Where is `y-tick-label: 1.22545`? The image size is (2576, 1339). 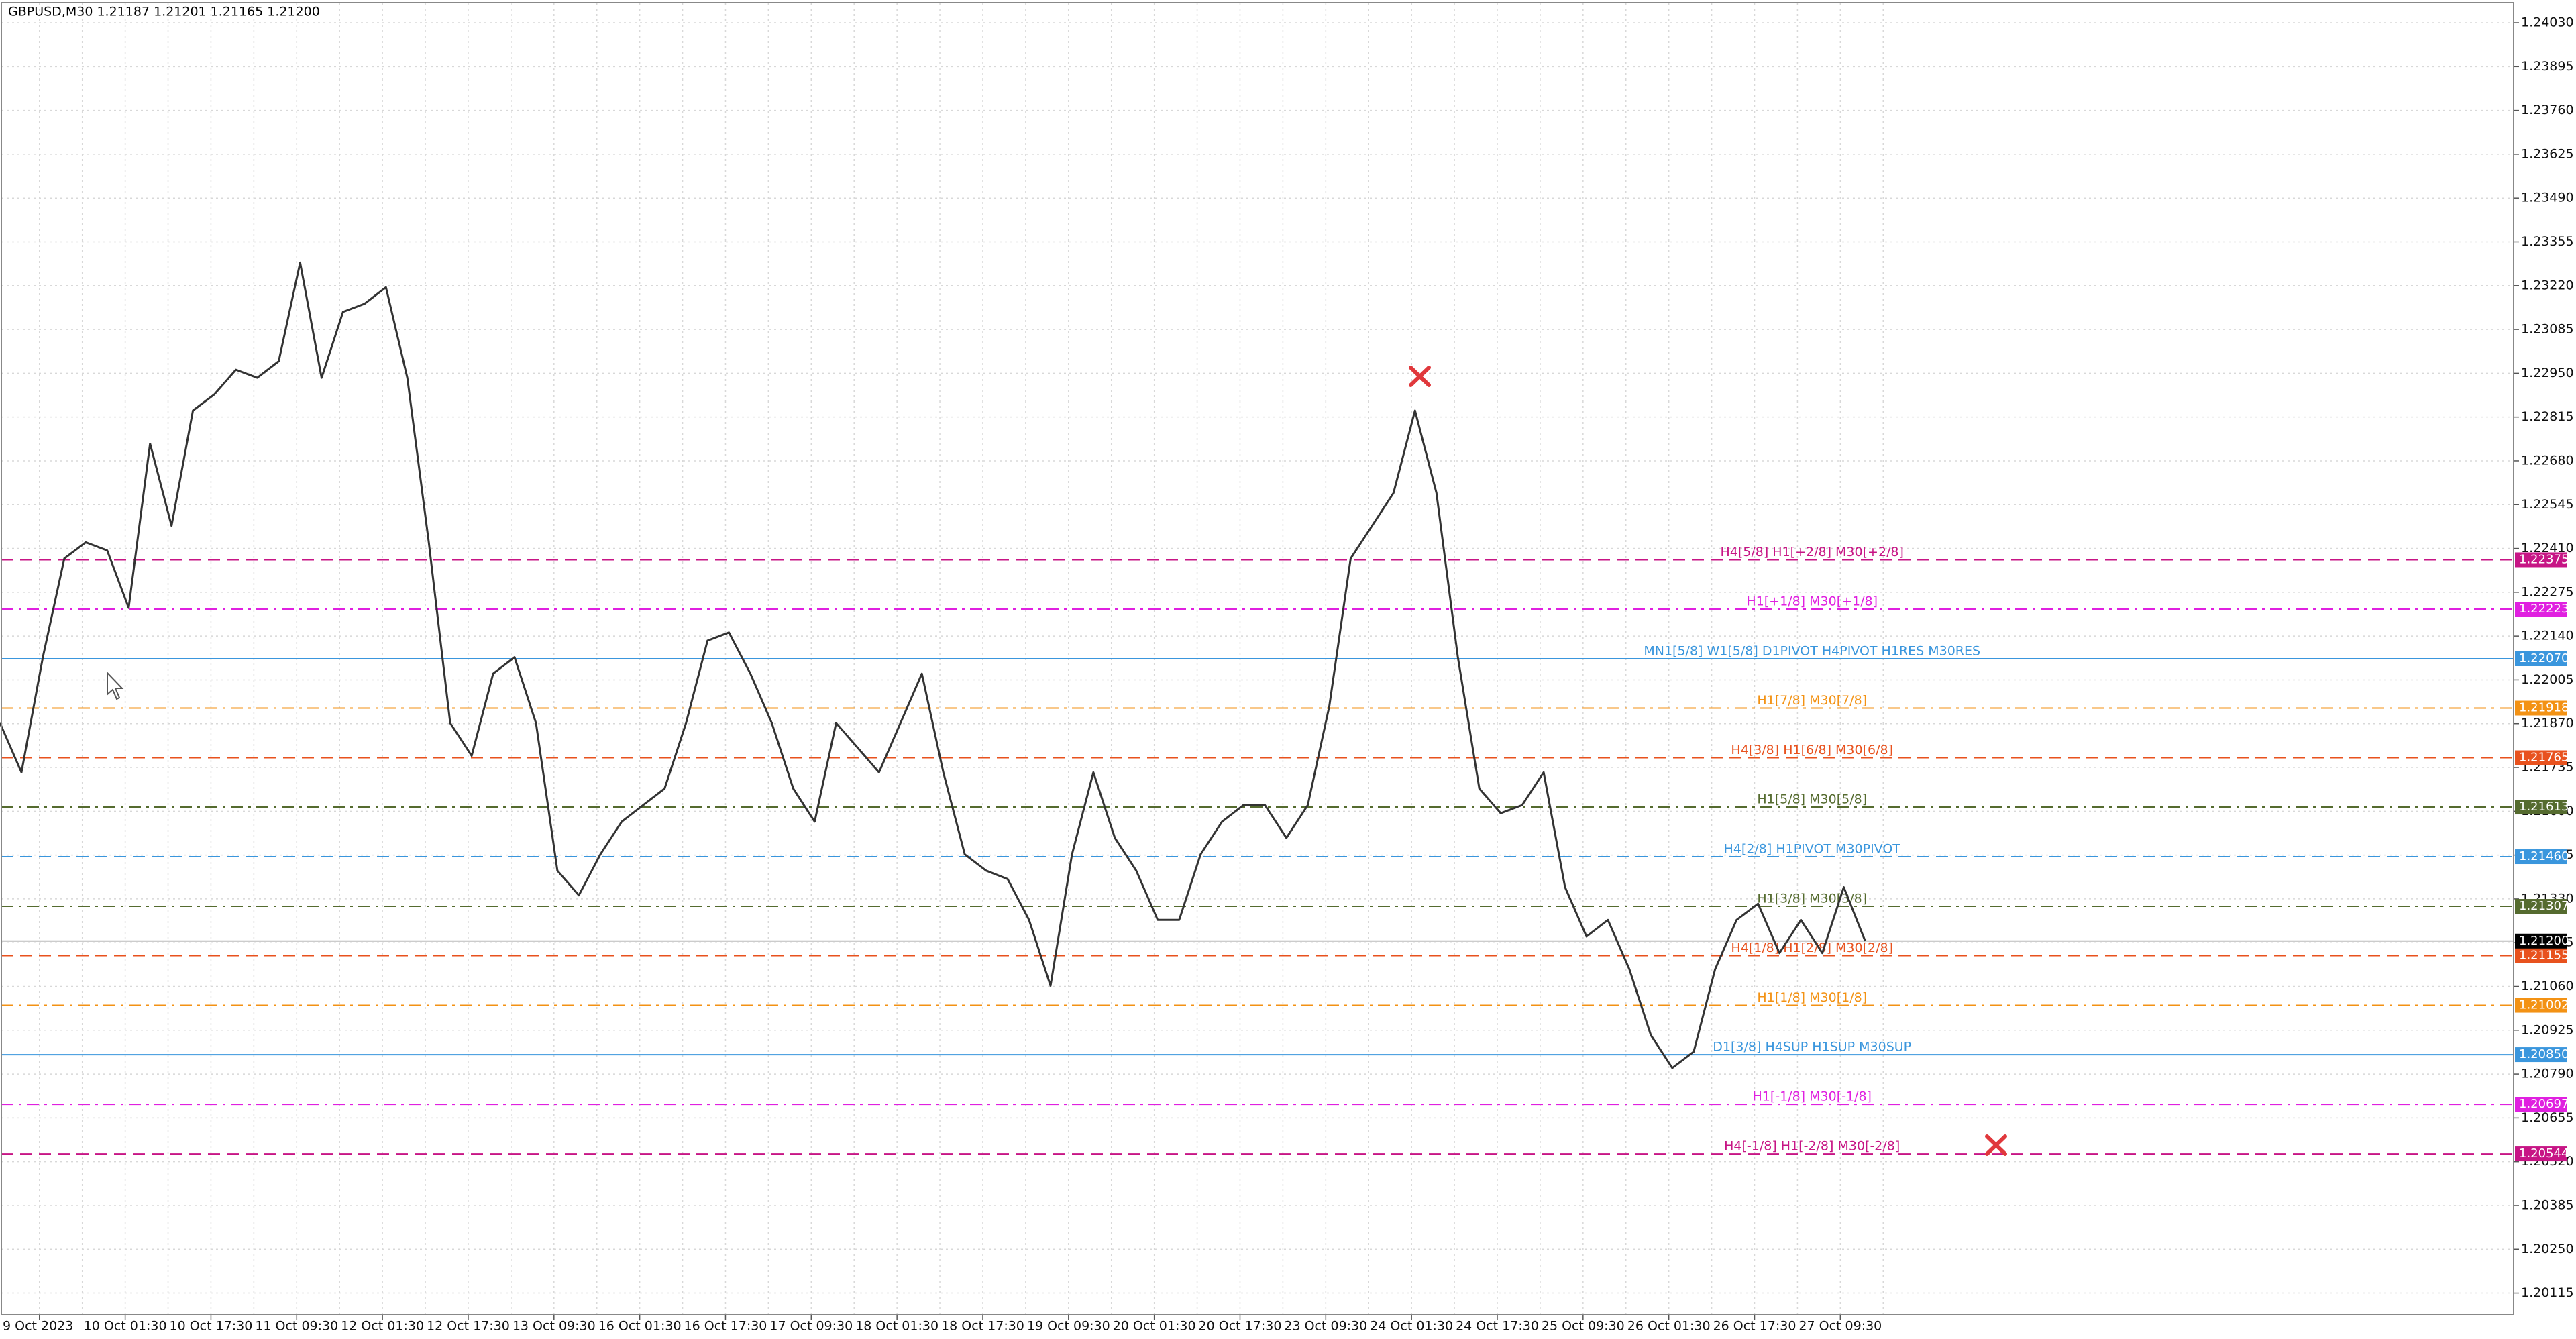
y-tick-label: 1.22545 is located at coordinates (2547, 504).